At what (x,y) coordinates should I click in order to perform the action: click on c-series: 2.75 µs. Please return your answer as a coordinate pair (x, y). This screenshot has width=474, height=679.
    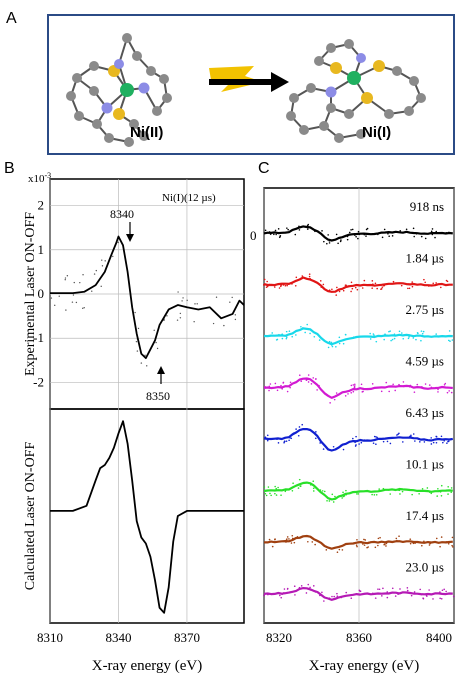
    Looking at the image, I should click on (358, 325).